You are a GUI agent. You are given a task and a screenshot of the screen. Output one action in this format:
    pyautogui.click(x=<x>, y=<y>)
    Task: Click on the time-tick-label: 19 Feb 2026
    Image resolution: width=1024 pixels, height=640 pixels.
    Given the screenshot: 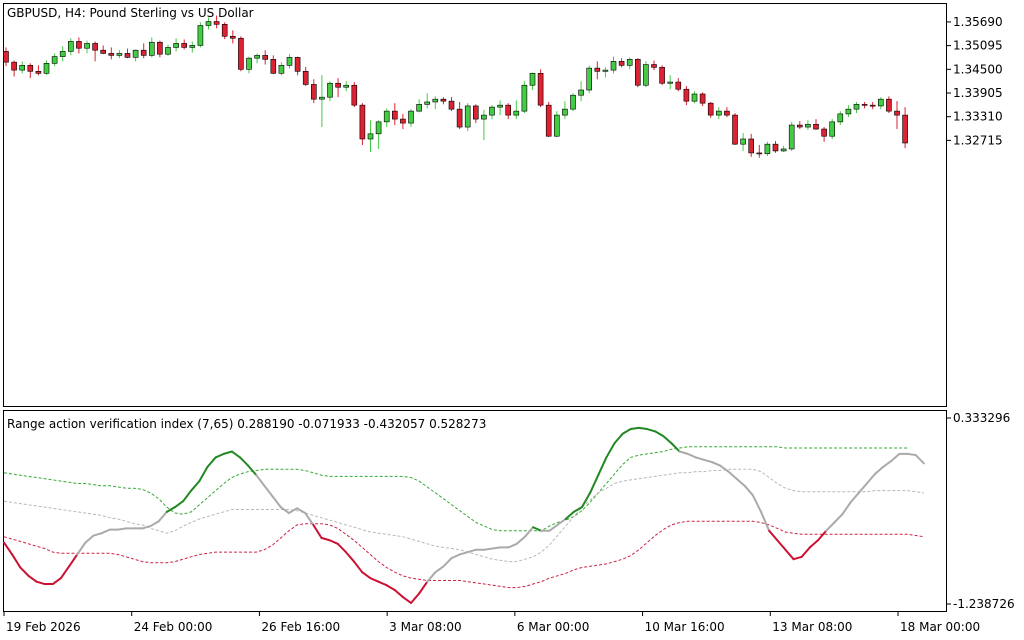 What is the action you would take?
    pyautogui.click(x=43, y=627)
    